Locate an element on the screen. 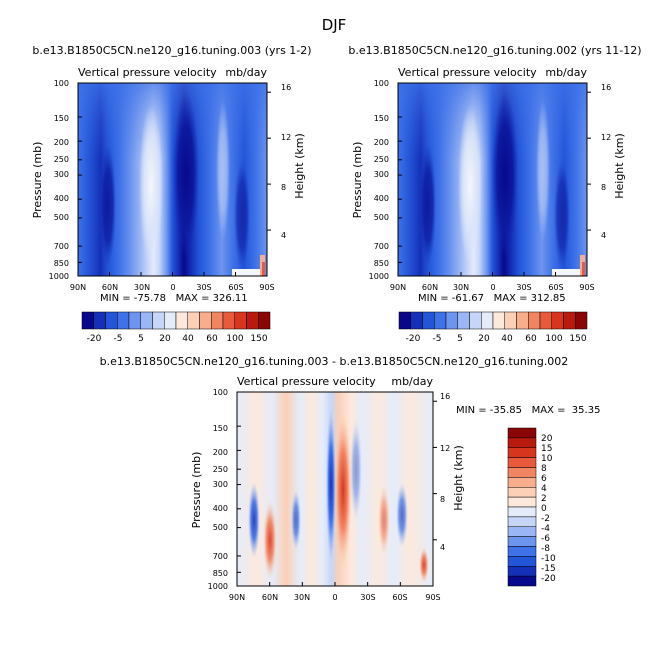  panel-3-ytick-label: 200 is located at coordinates (220, 452).